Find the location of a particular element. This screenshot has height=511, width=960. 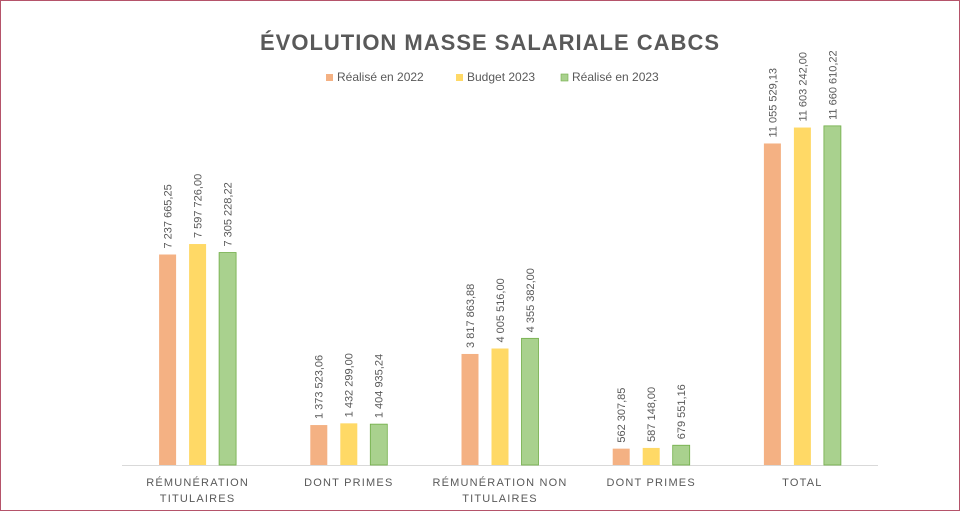

x-tick-label: RÉMUNÉRATION TITULAIRES is located at coordinates (197, 491).